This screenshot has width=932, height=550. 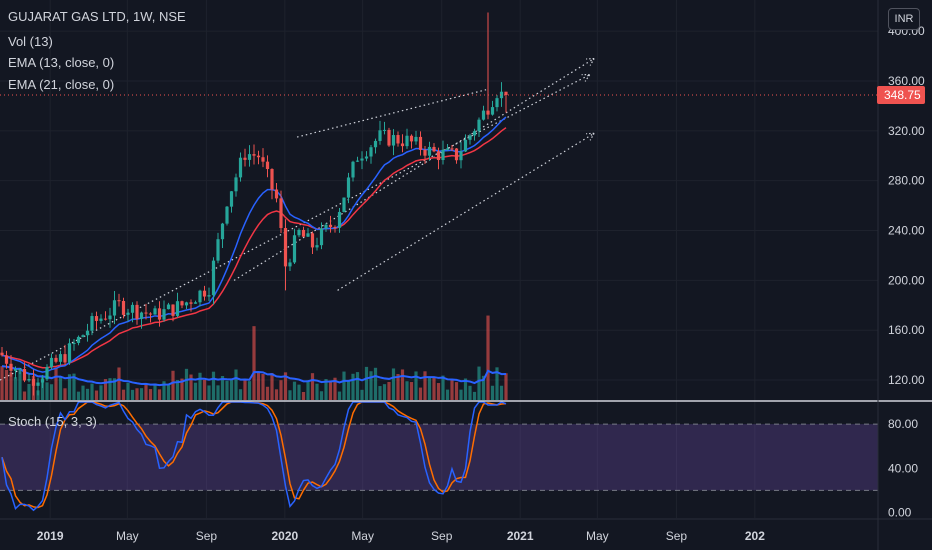 I want to click on symbol-legend: GUJARAT GAS LTD, 1W, NSE, so click(x=97, y=16).